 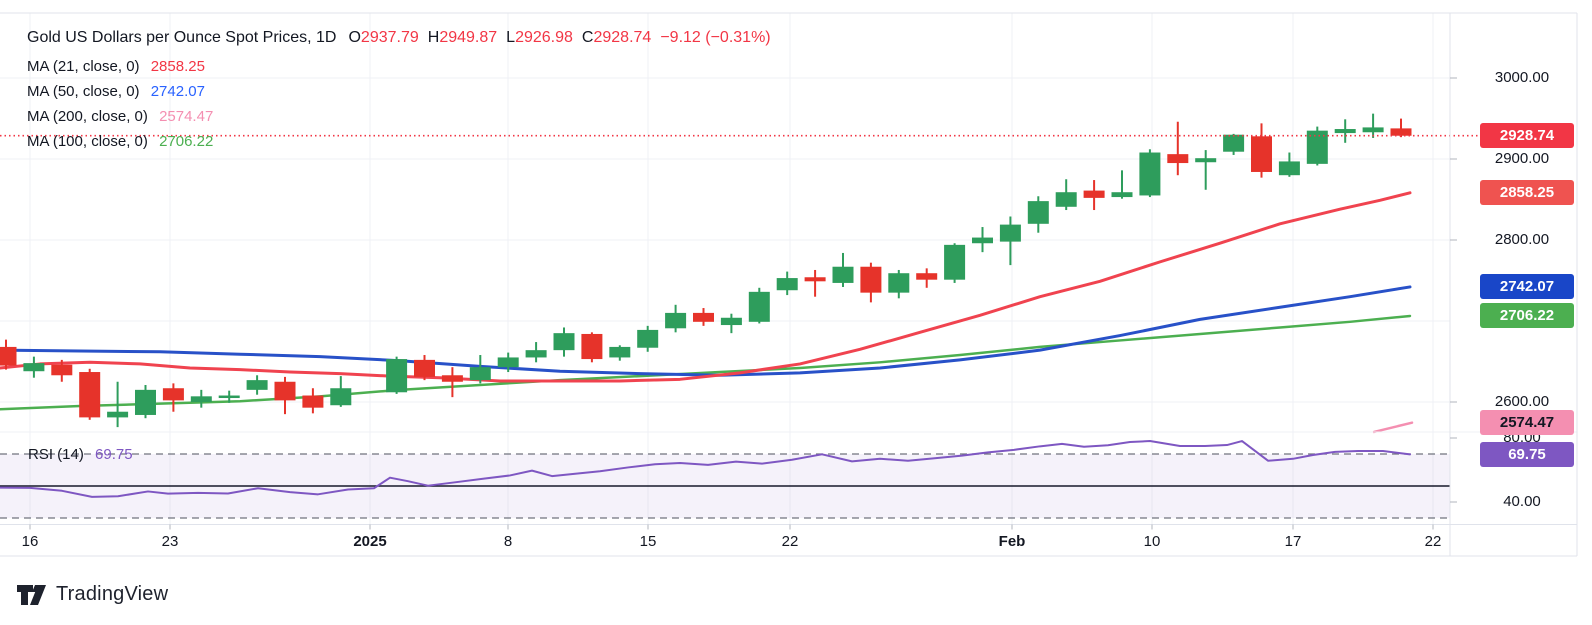 What do you see at coordinates (112, 594) in the screenshot?
I see `tradingview-logo-text: TradingView` at bounding box center [112, 594].